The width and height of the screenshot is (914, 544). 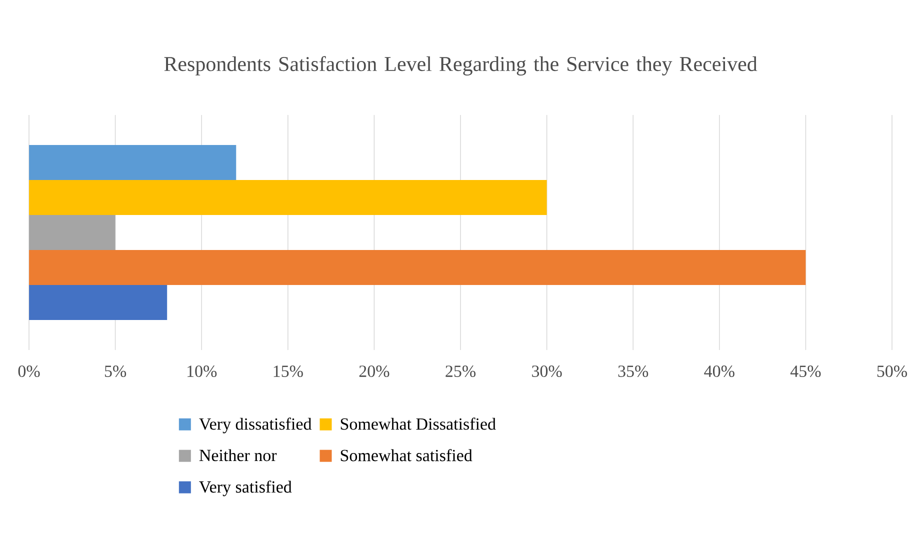 What do you see at coordinates (719, 372) in the screenshot?
I see `x-tick-label: 40%` at bounding box center [719, 372].